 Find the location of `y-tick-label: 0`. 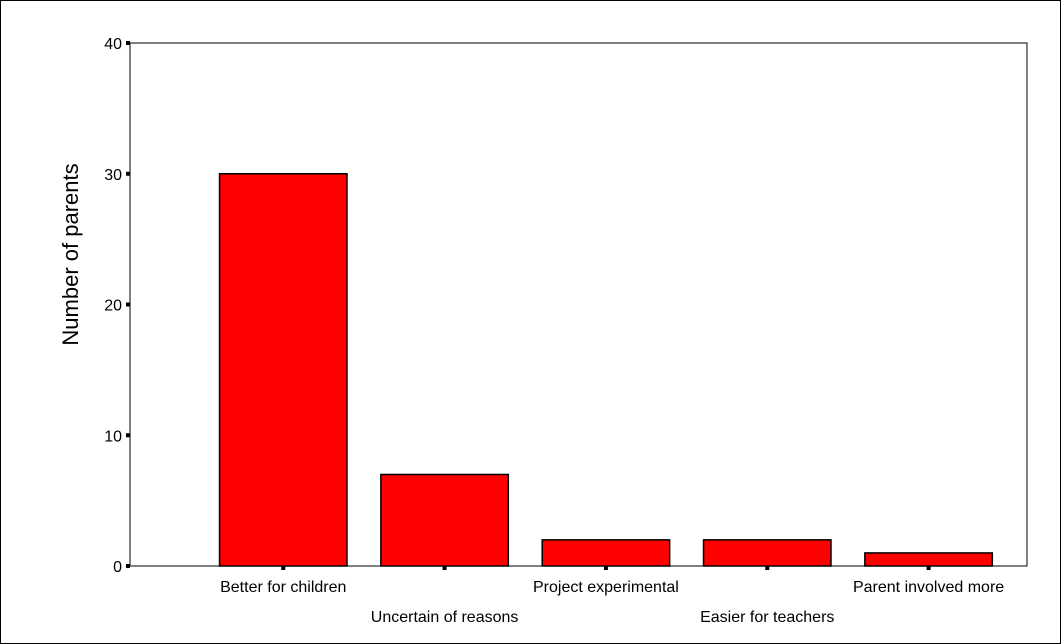

y-tick-label: 0 is located at coordinates (117, 567).